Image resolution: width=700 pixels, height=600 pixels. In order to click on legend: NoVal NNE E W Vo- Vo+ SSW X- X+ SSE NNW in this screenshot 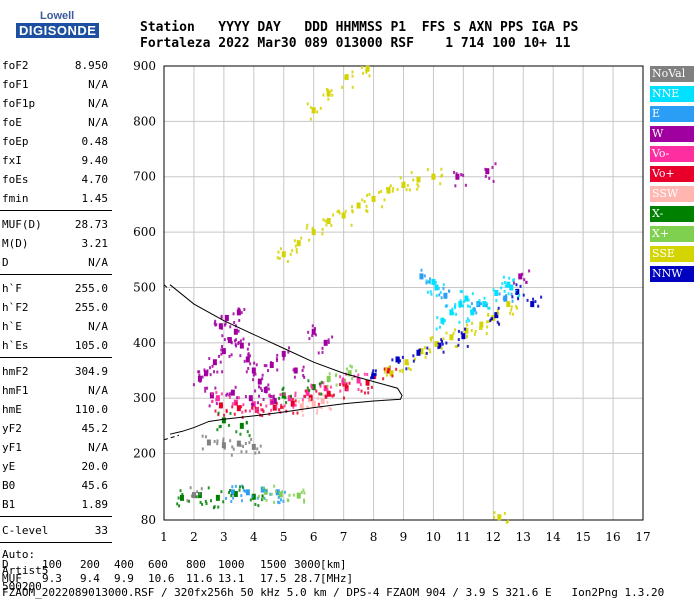, I will do `click(672, 176)`.